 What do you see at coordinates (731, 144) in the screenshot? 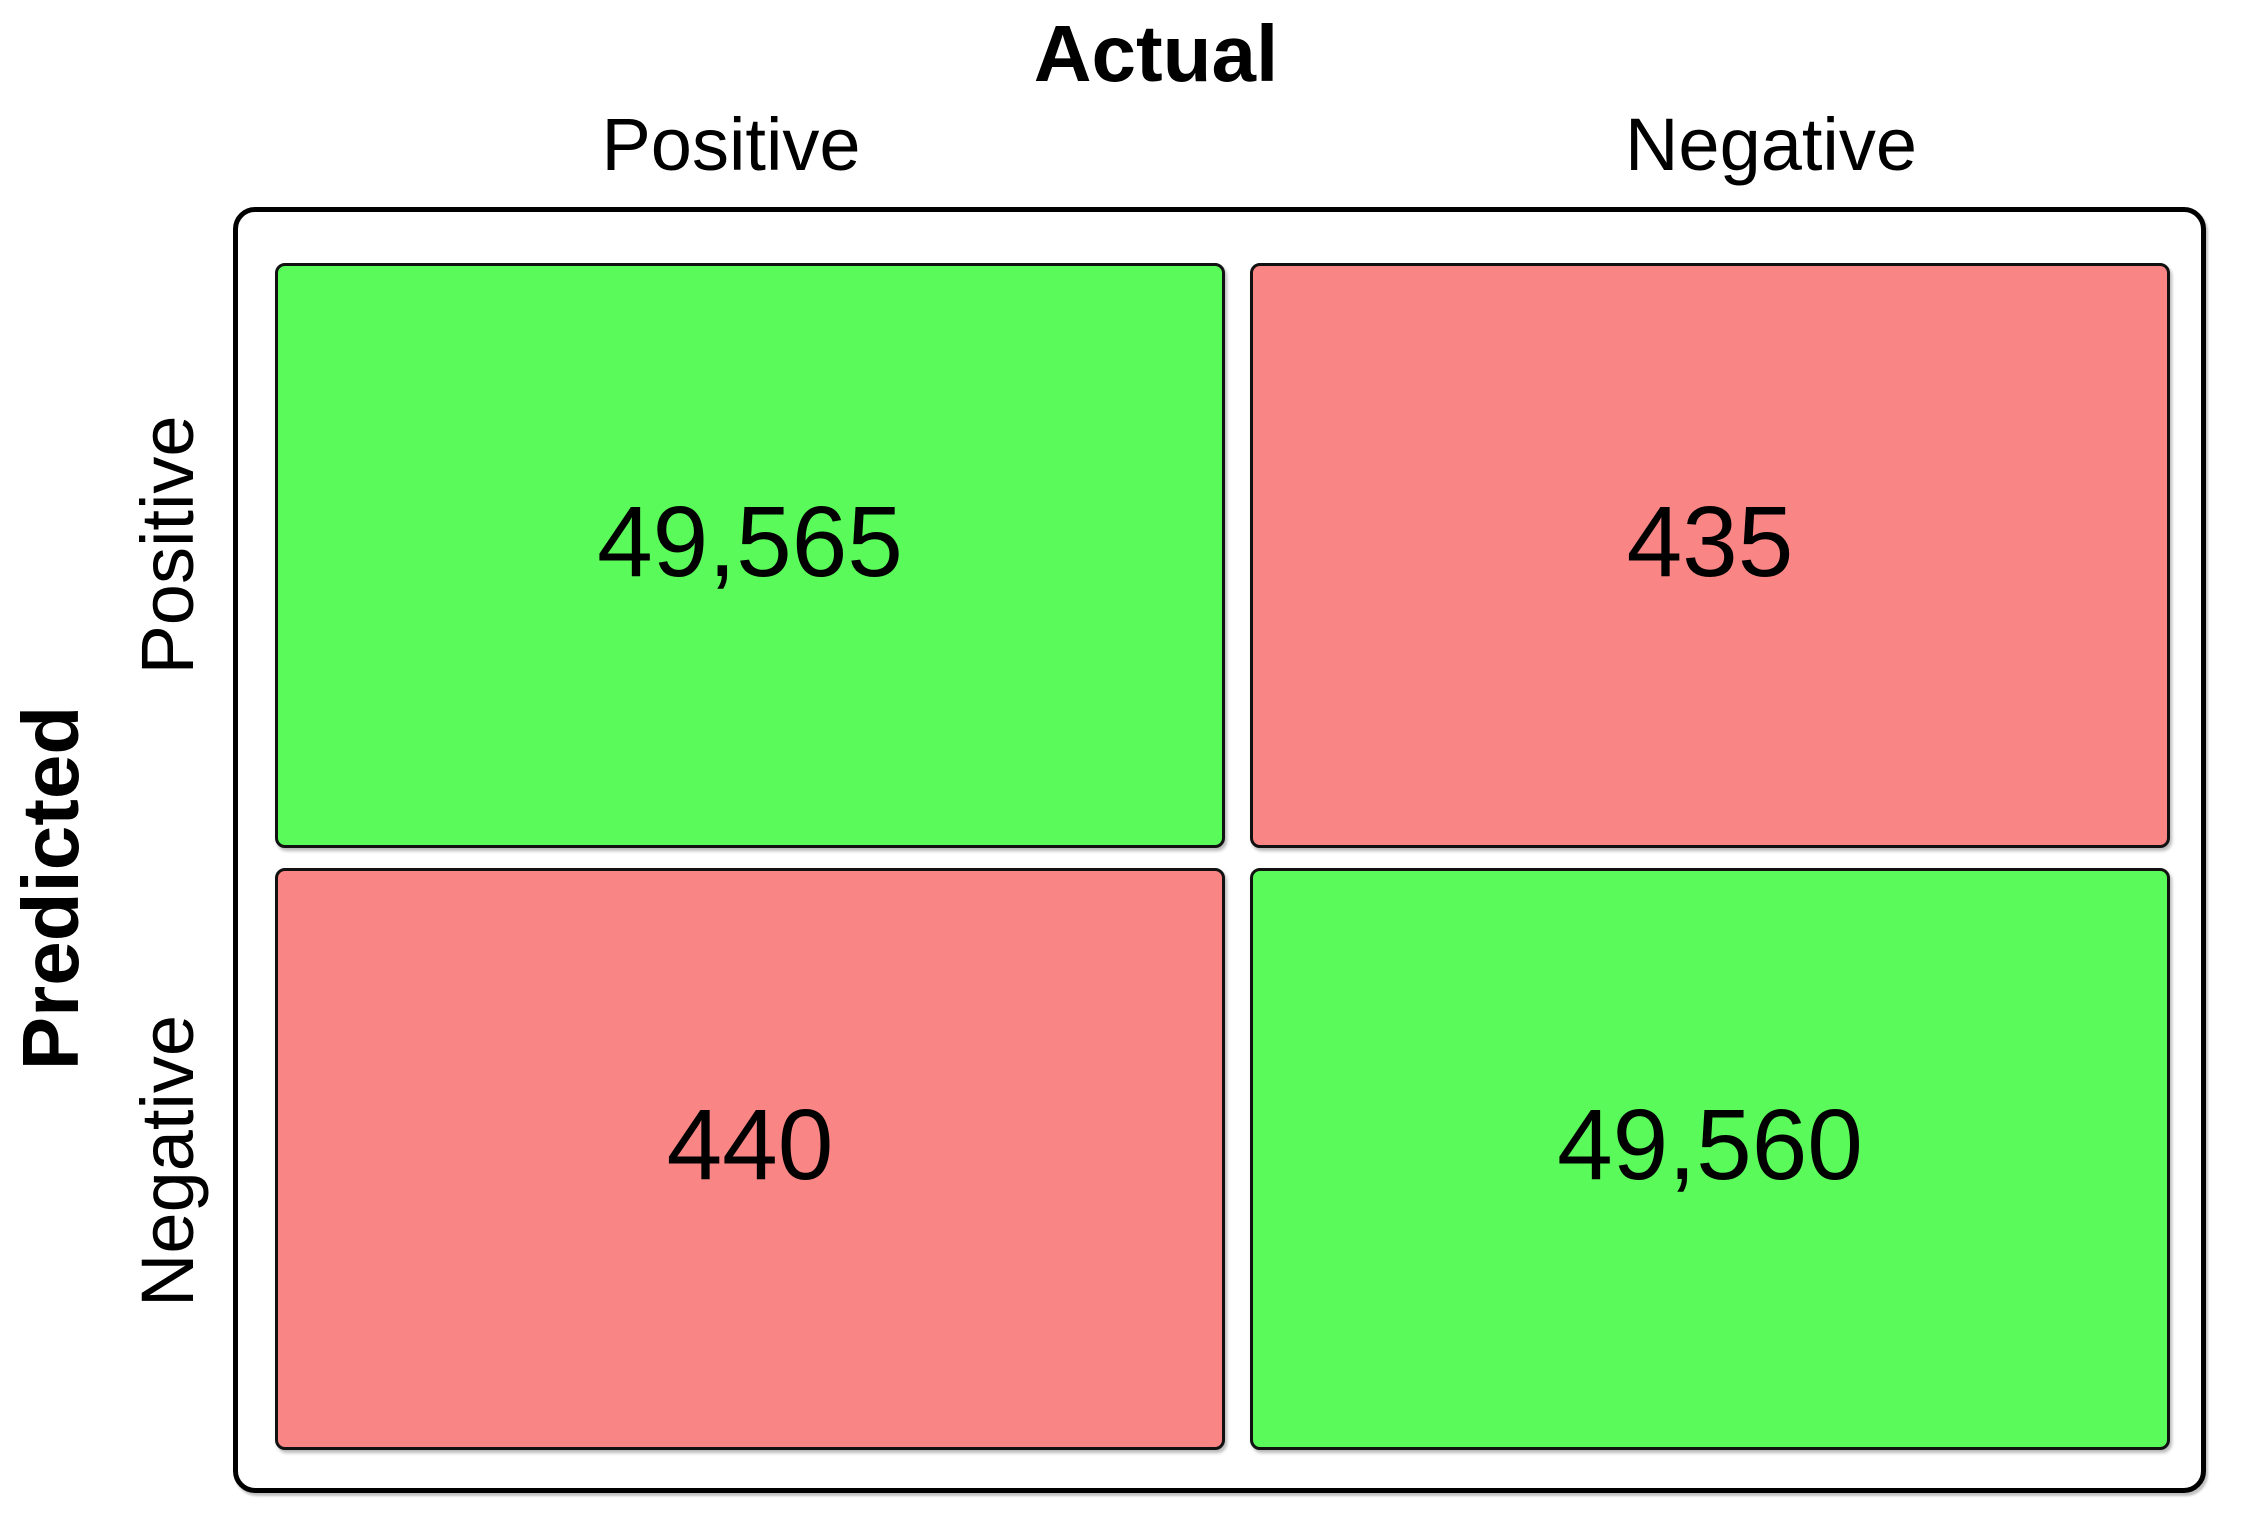
I see `column-label-positive: Positive` at bounding box center [731, 144].